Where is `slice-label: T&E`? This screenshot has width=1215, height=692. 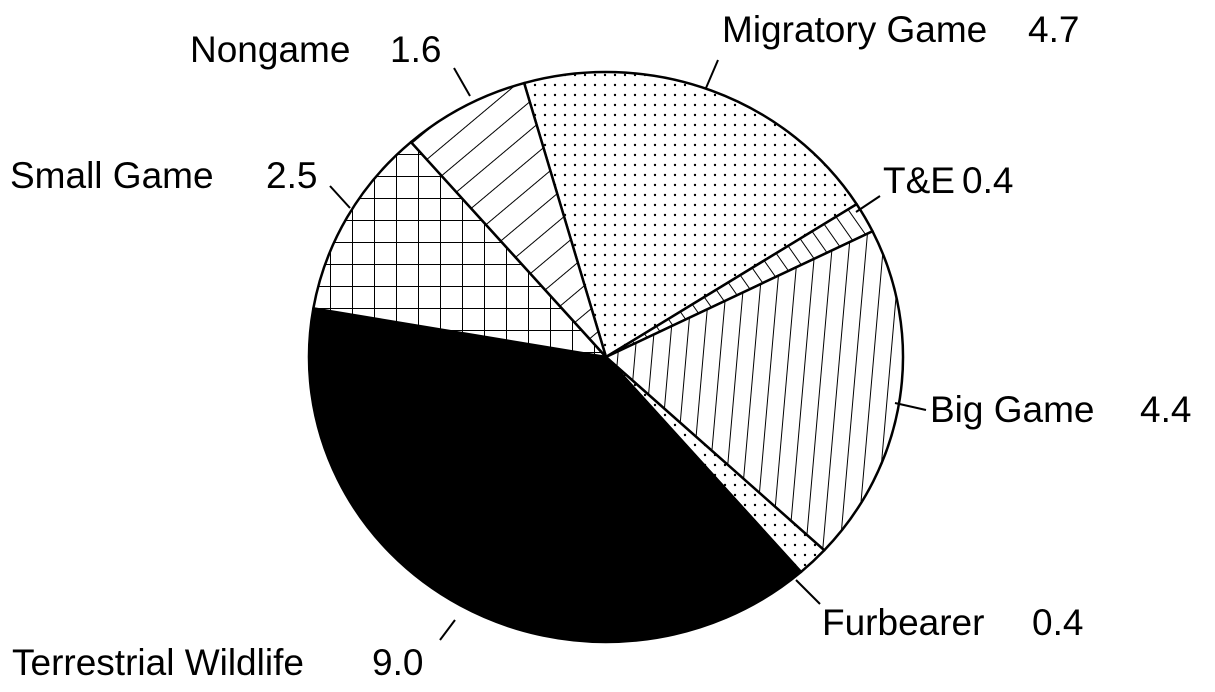
slice-label: T&E is located at coordinates (919, 180).